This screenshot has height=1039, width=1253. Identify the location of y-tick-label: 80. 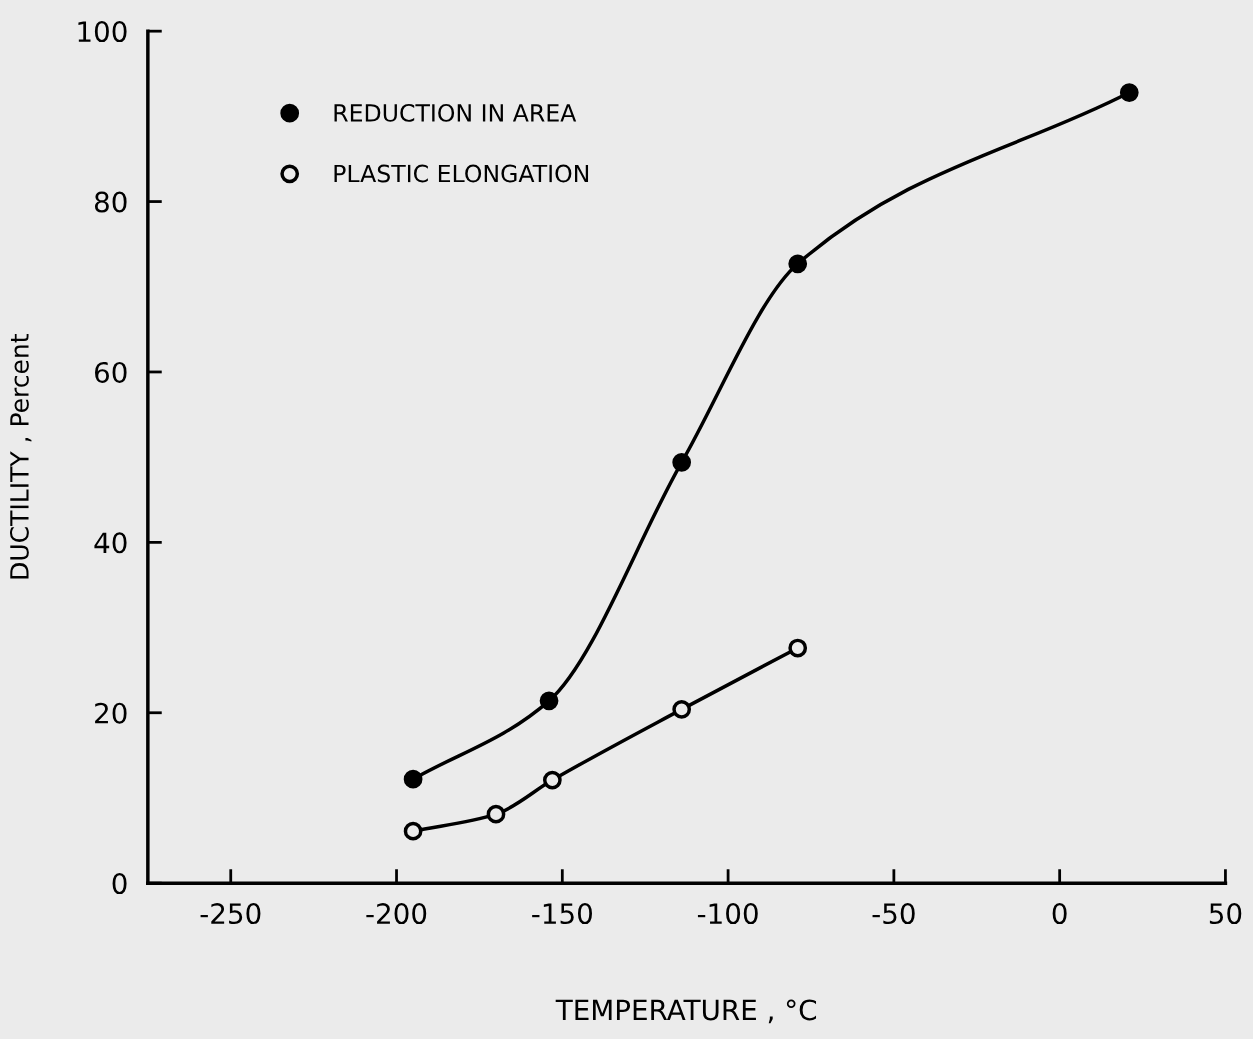
(110, 202).